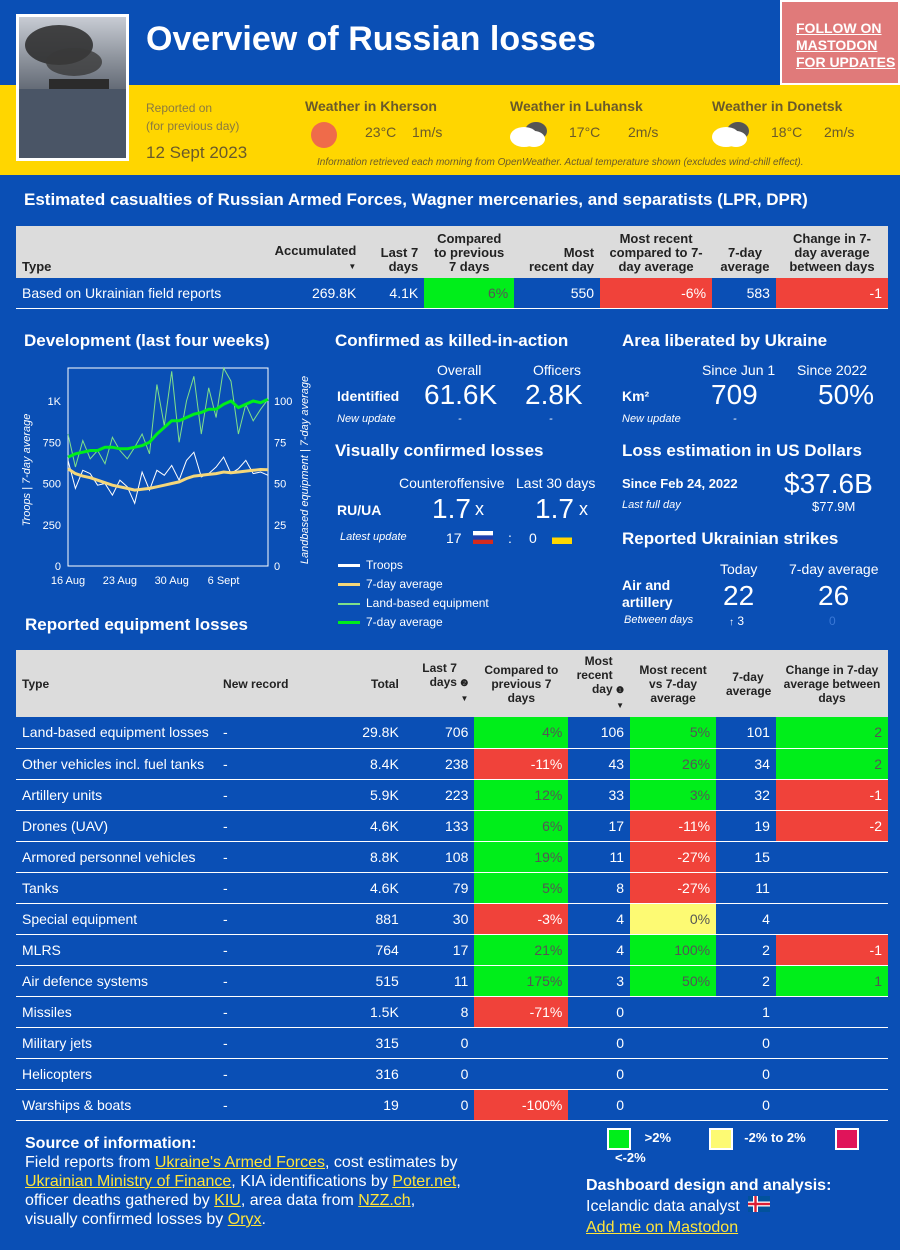 This screenshot has height=1250, width=900. Describe the element at coordinates (599, 795) in the screenshot. I see `cell-most-recent: 33` at that location.